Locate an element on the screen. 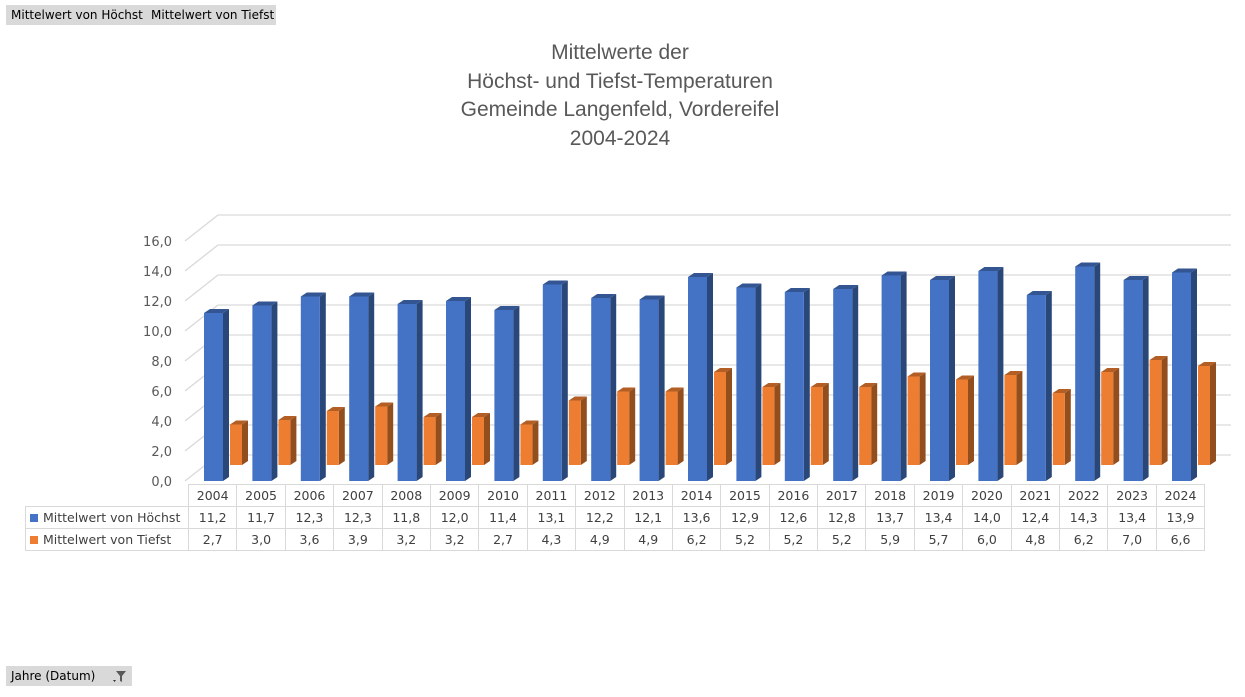 Image resolution: width=1245 pixels, height=697 pixels. field-button-hoechst: Mittelwert von Höchst is located at coordinates (76, 15).